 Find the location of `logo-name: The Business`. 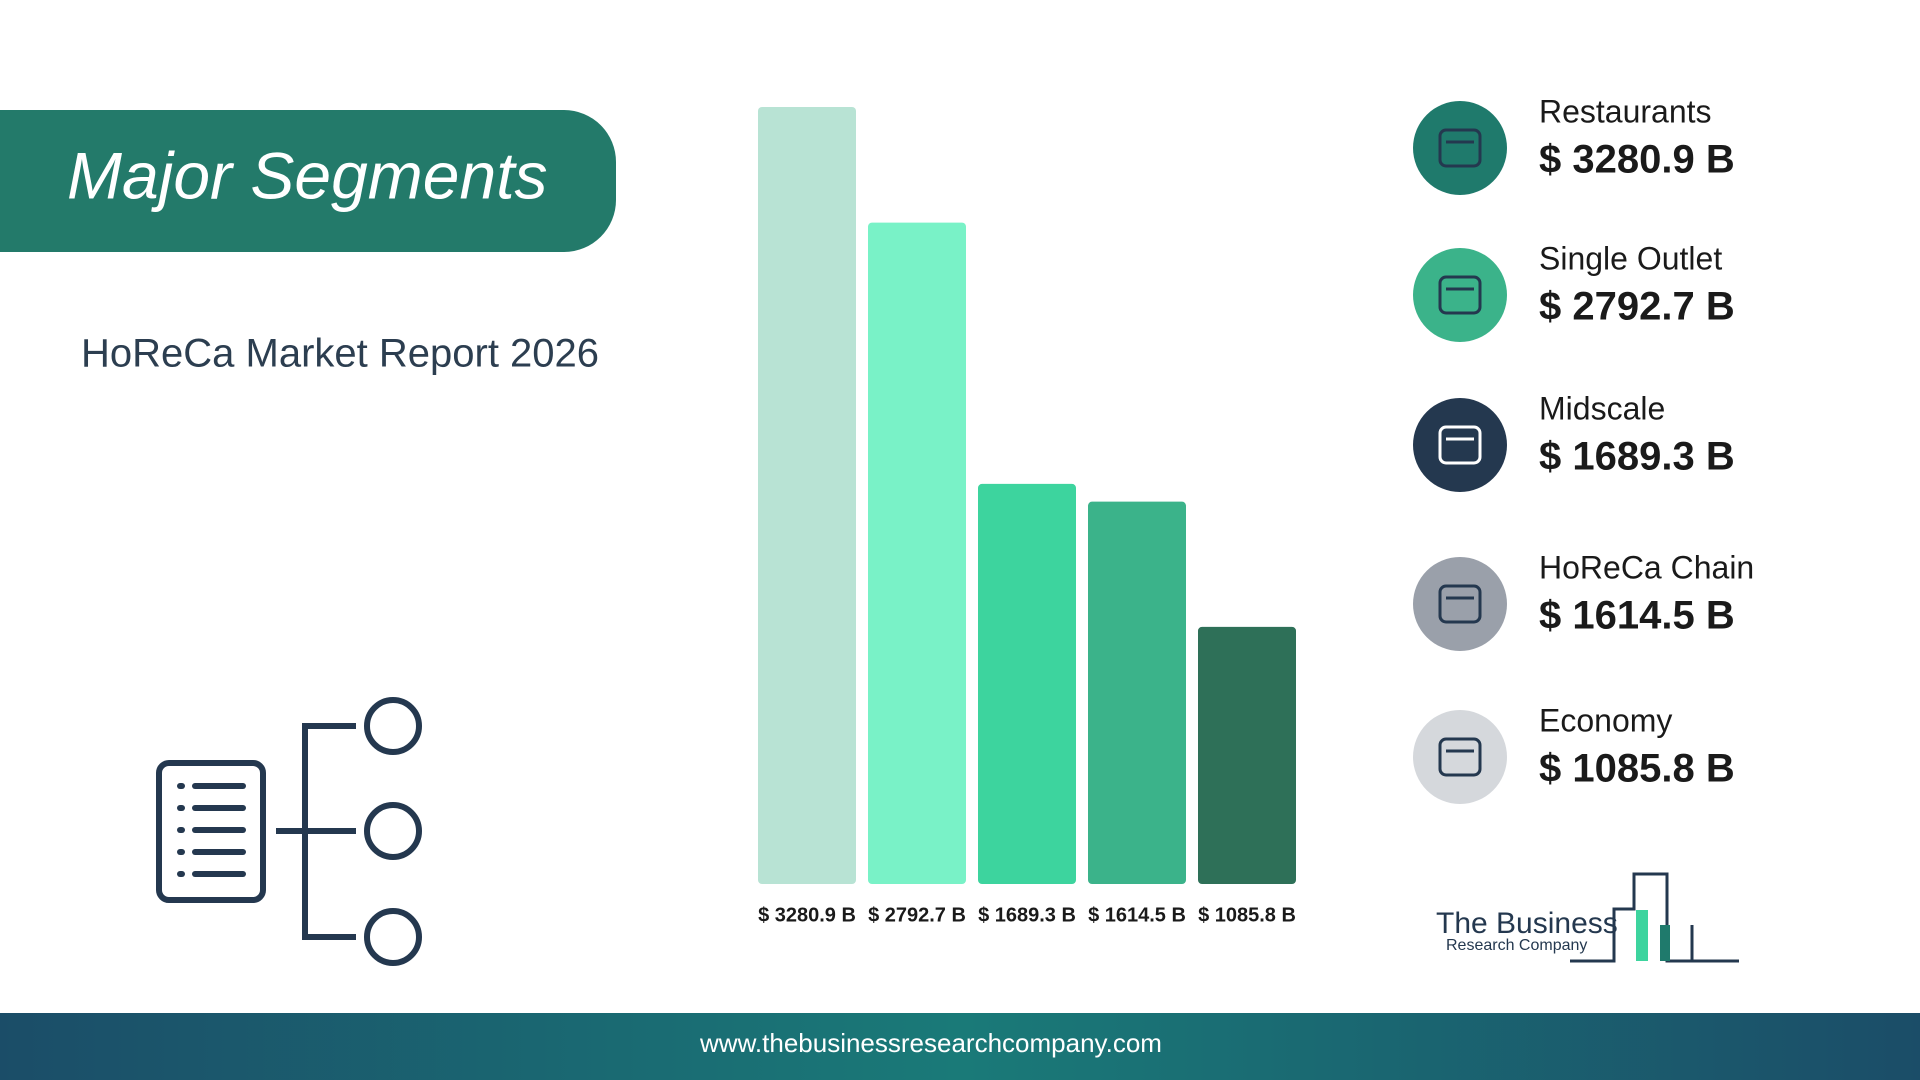

logo-name: The Business is located at coordinates (1527, 923).